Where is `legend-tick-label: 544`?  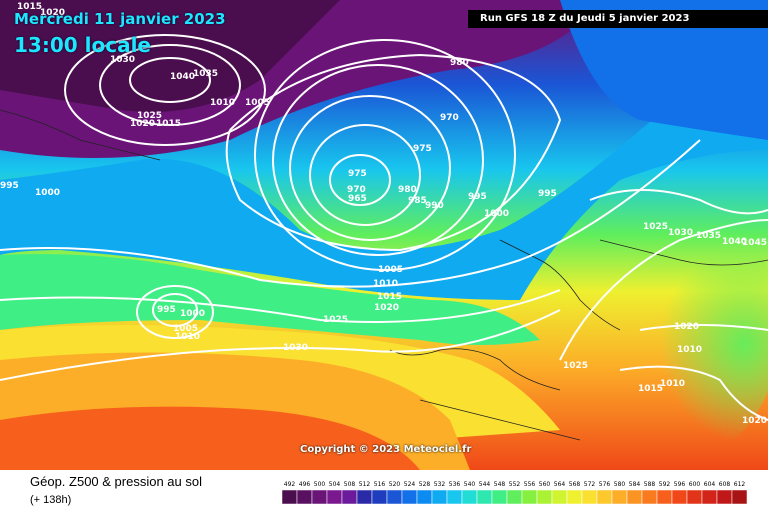
legend-tick-label: 544 is located at coordinates (485, 484).